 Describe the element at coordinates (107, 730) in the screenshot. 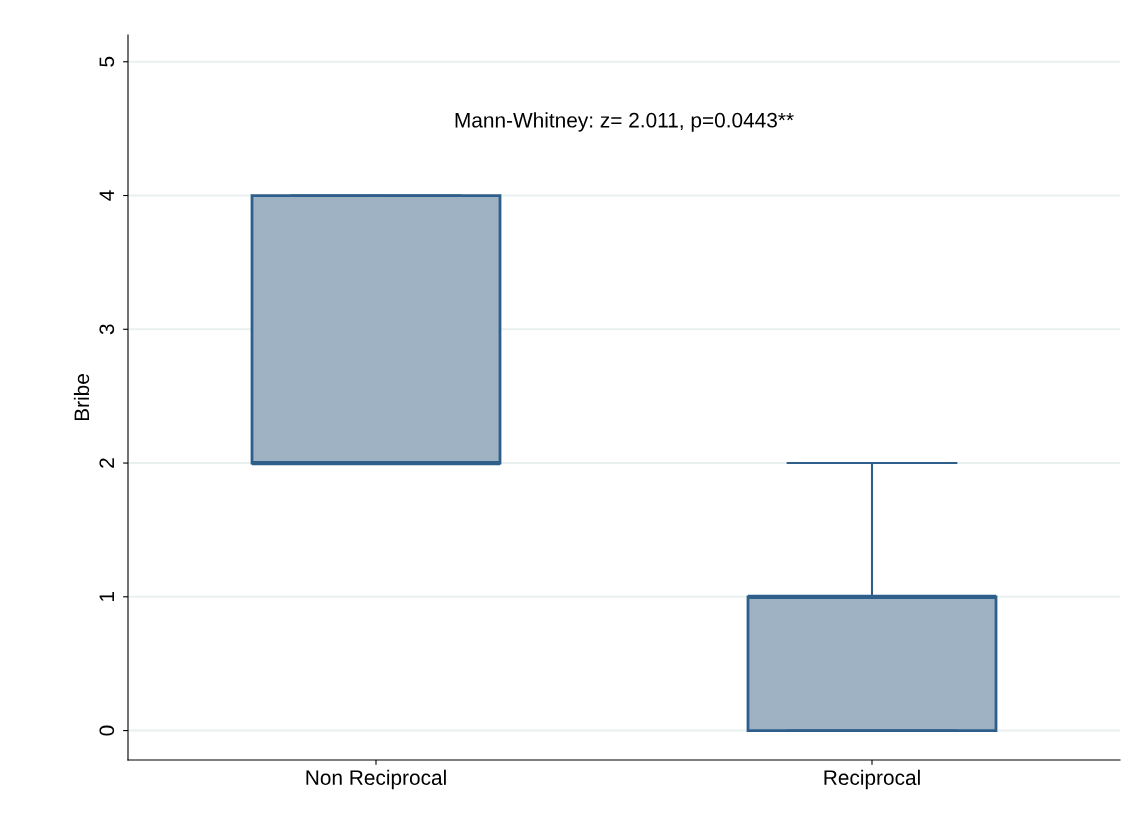

I see `y-tick-label: 0` at that location.